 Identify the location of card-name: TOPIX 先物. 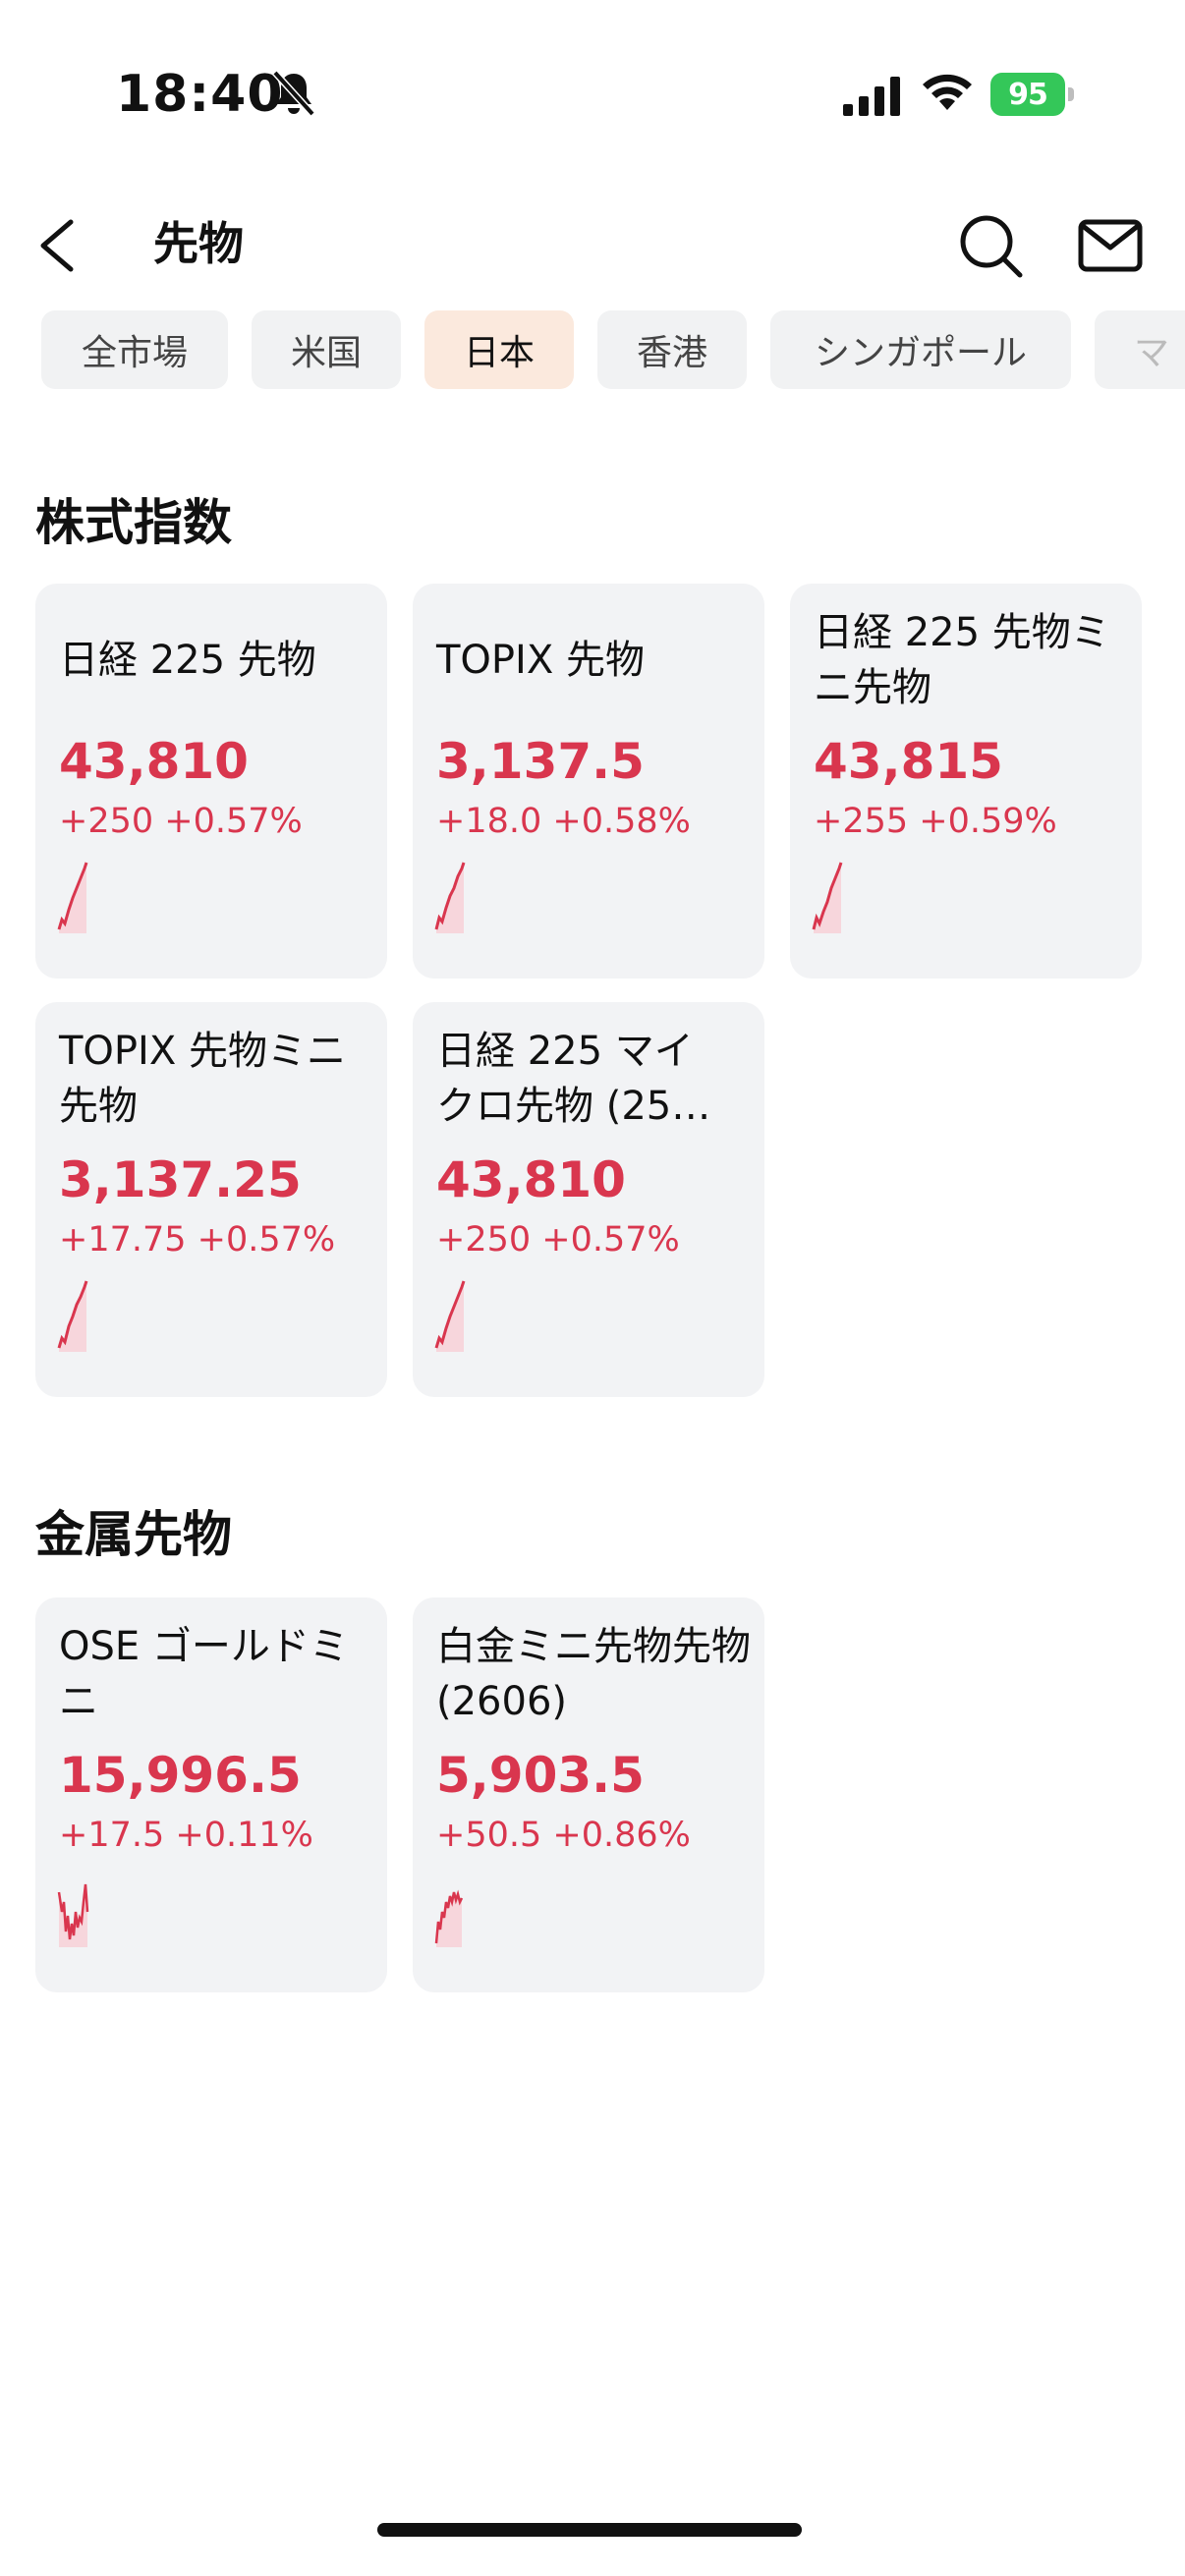
(540, 660).